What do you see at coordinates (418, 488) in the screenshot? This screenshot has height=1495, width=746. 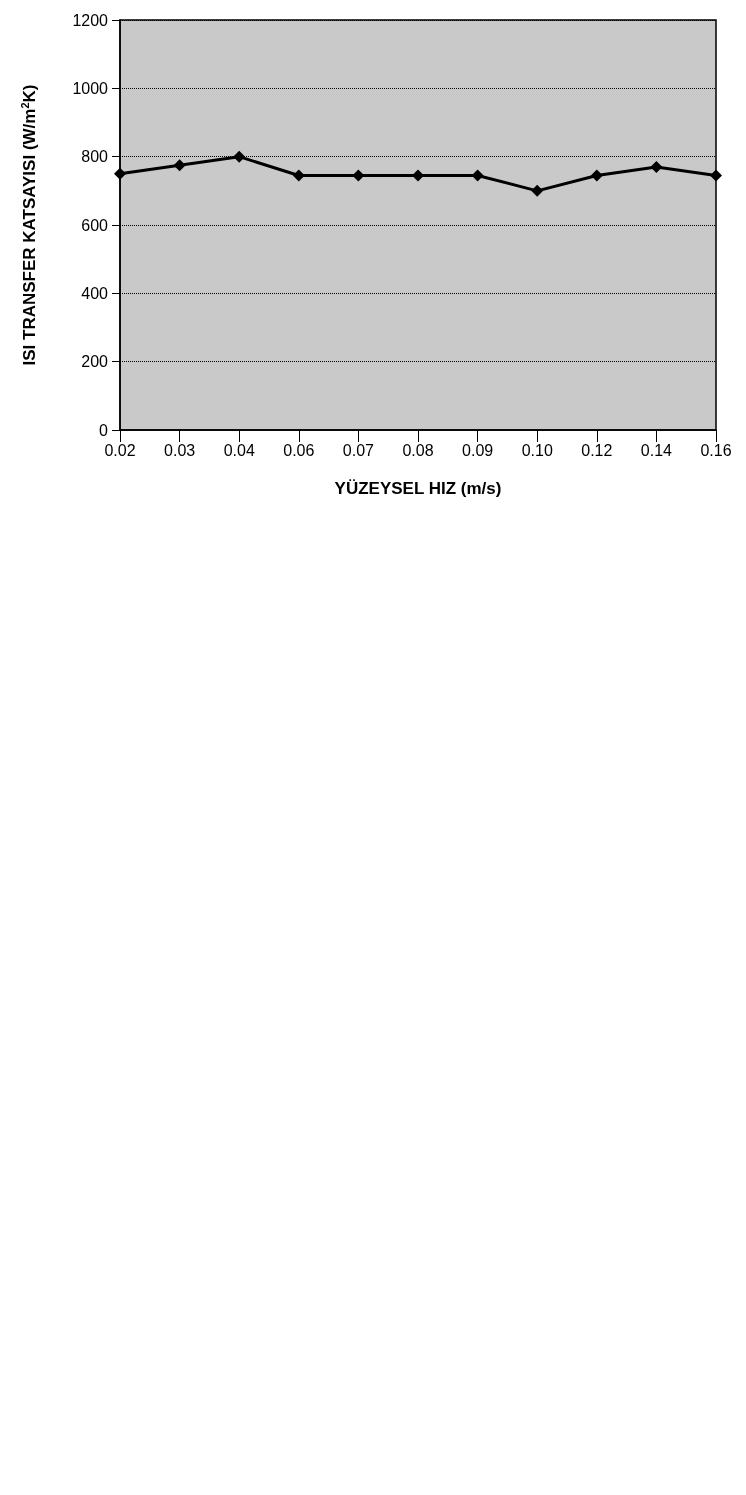 I see `x-axis-title: YÜZEYSEL HIZ (m/s)` at bounding box center [418, 488].